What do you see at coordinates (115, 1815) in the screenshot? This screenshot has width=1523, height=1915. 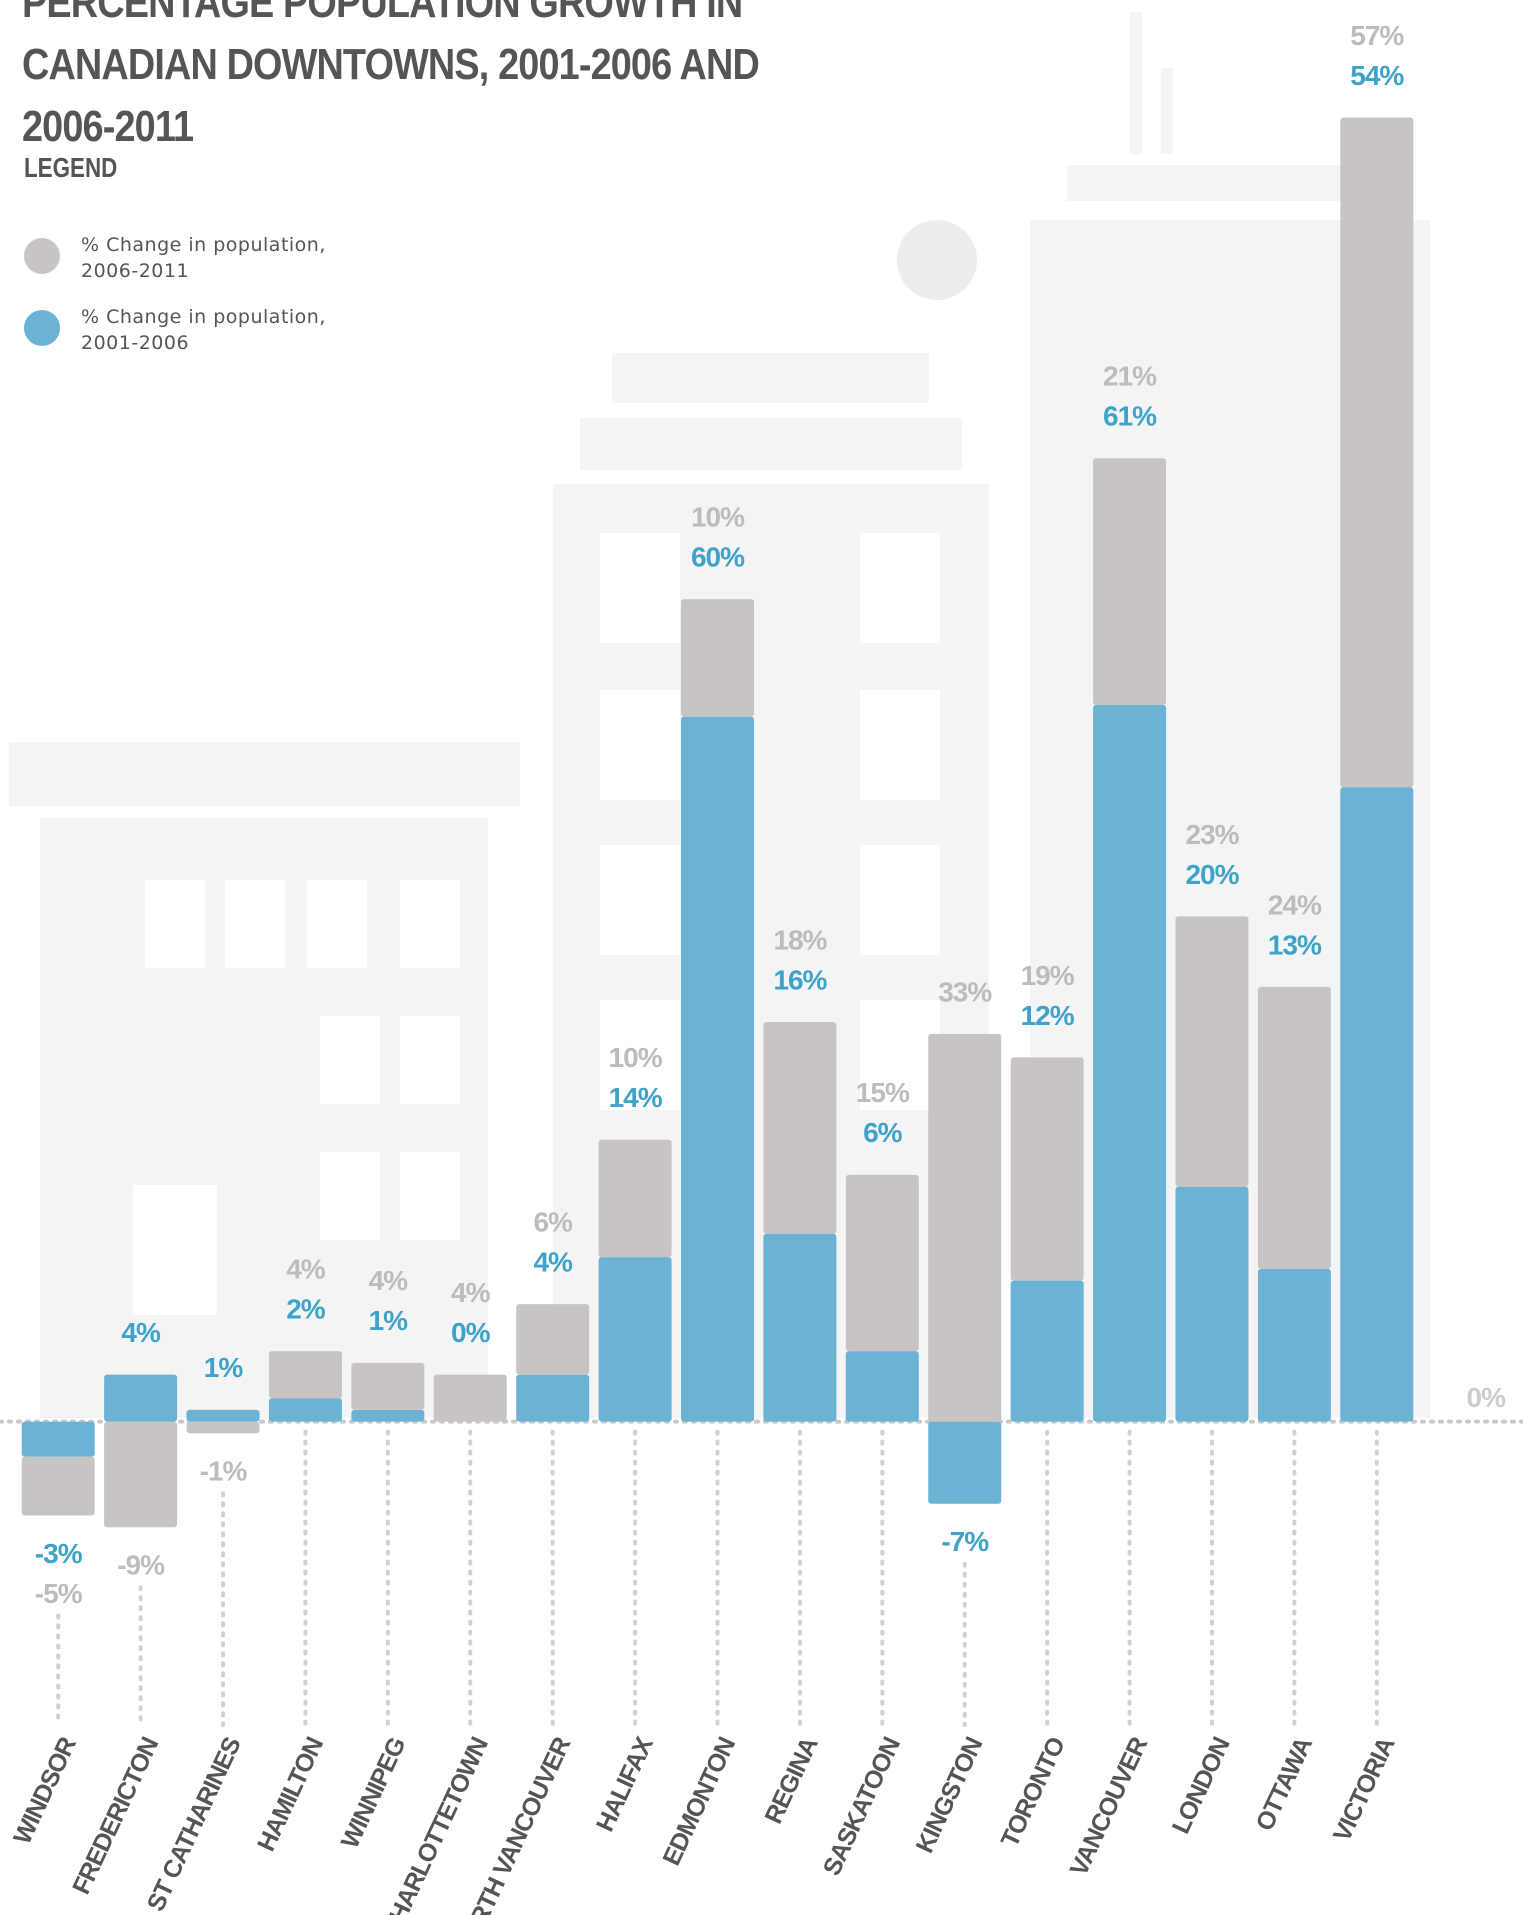 I see `x-tick-label: FREDERICTON` at bounding box center [115, 1815].